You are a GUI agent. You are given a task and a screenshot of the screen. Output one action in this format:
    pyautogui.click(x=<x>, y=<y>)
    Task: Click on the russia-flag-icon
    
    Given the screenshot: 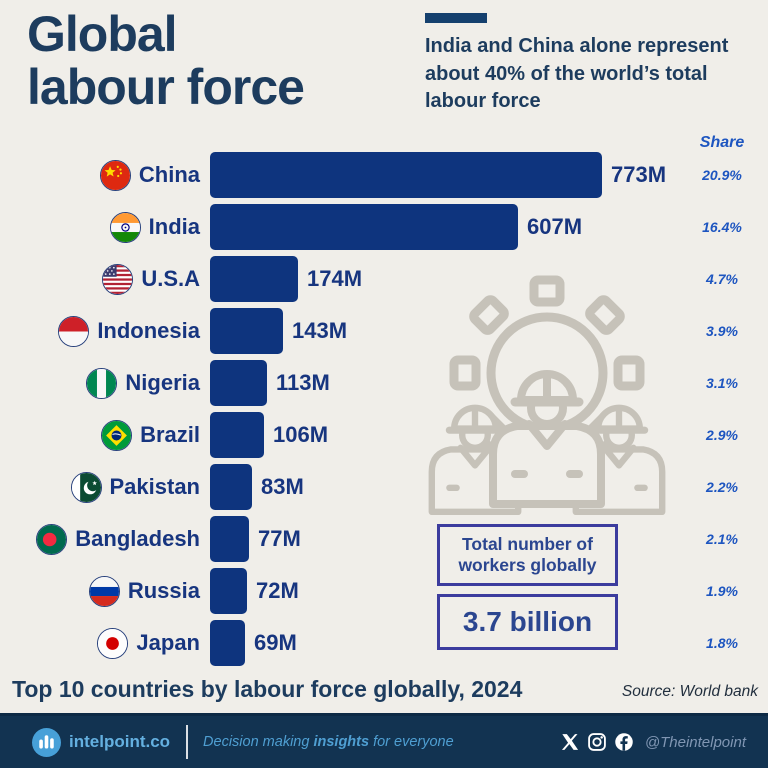 What is the action you would take?
    pyautogui.click(x=104, y=591)
    